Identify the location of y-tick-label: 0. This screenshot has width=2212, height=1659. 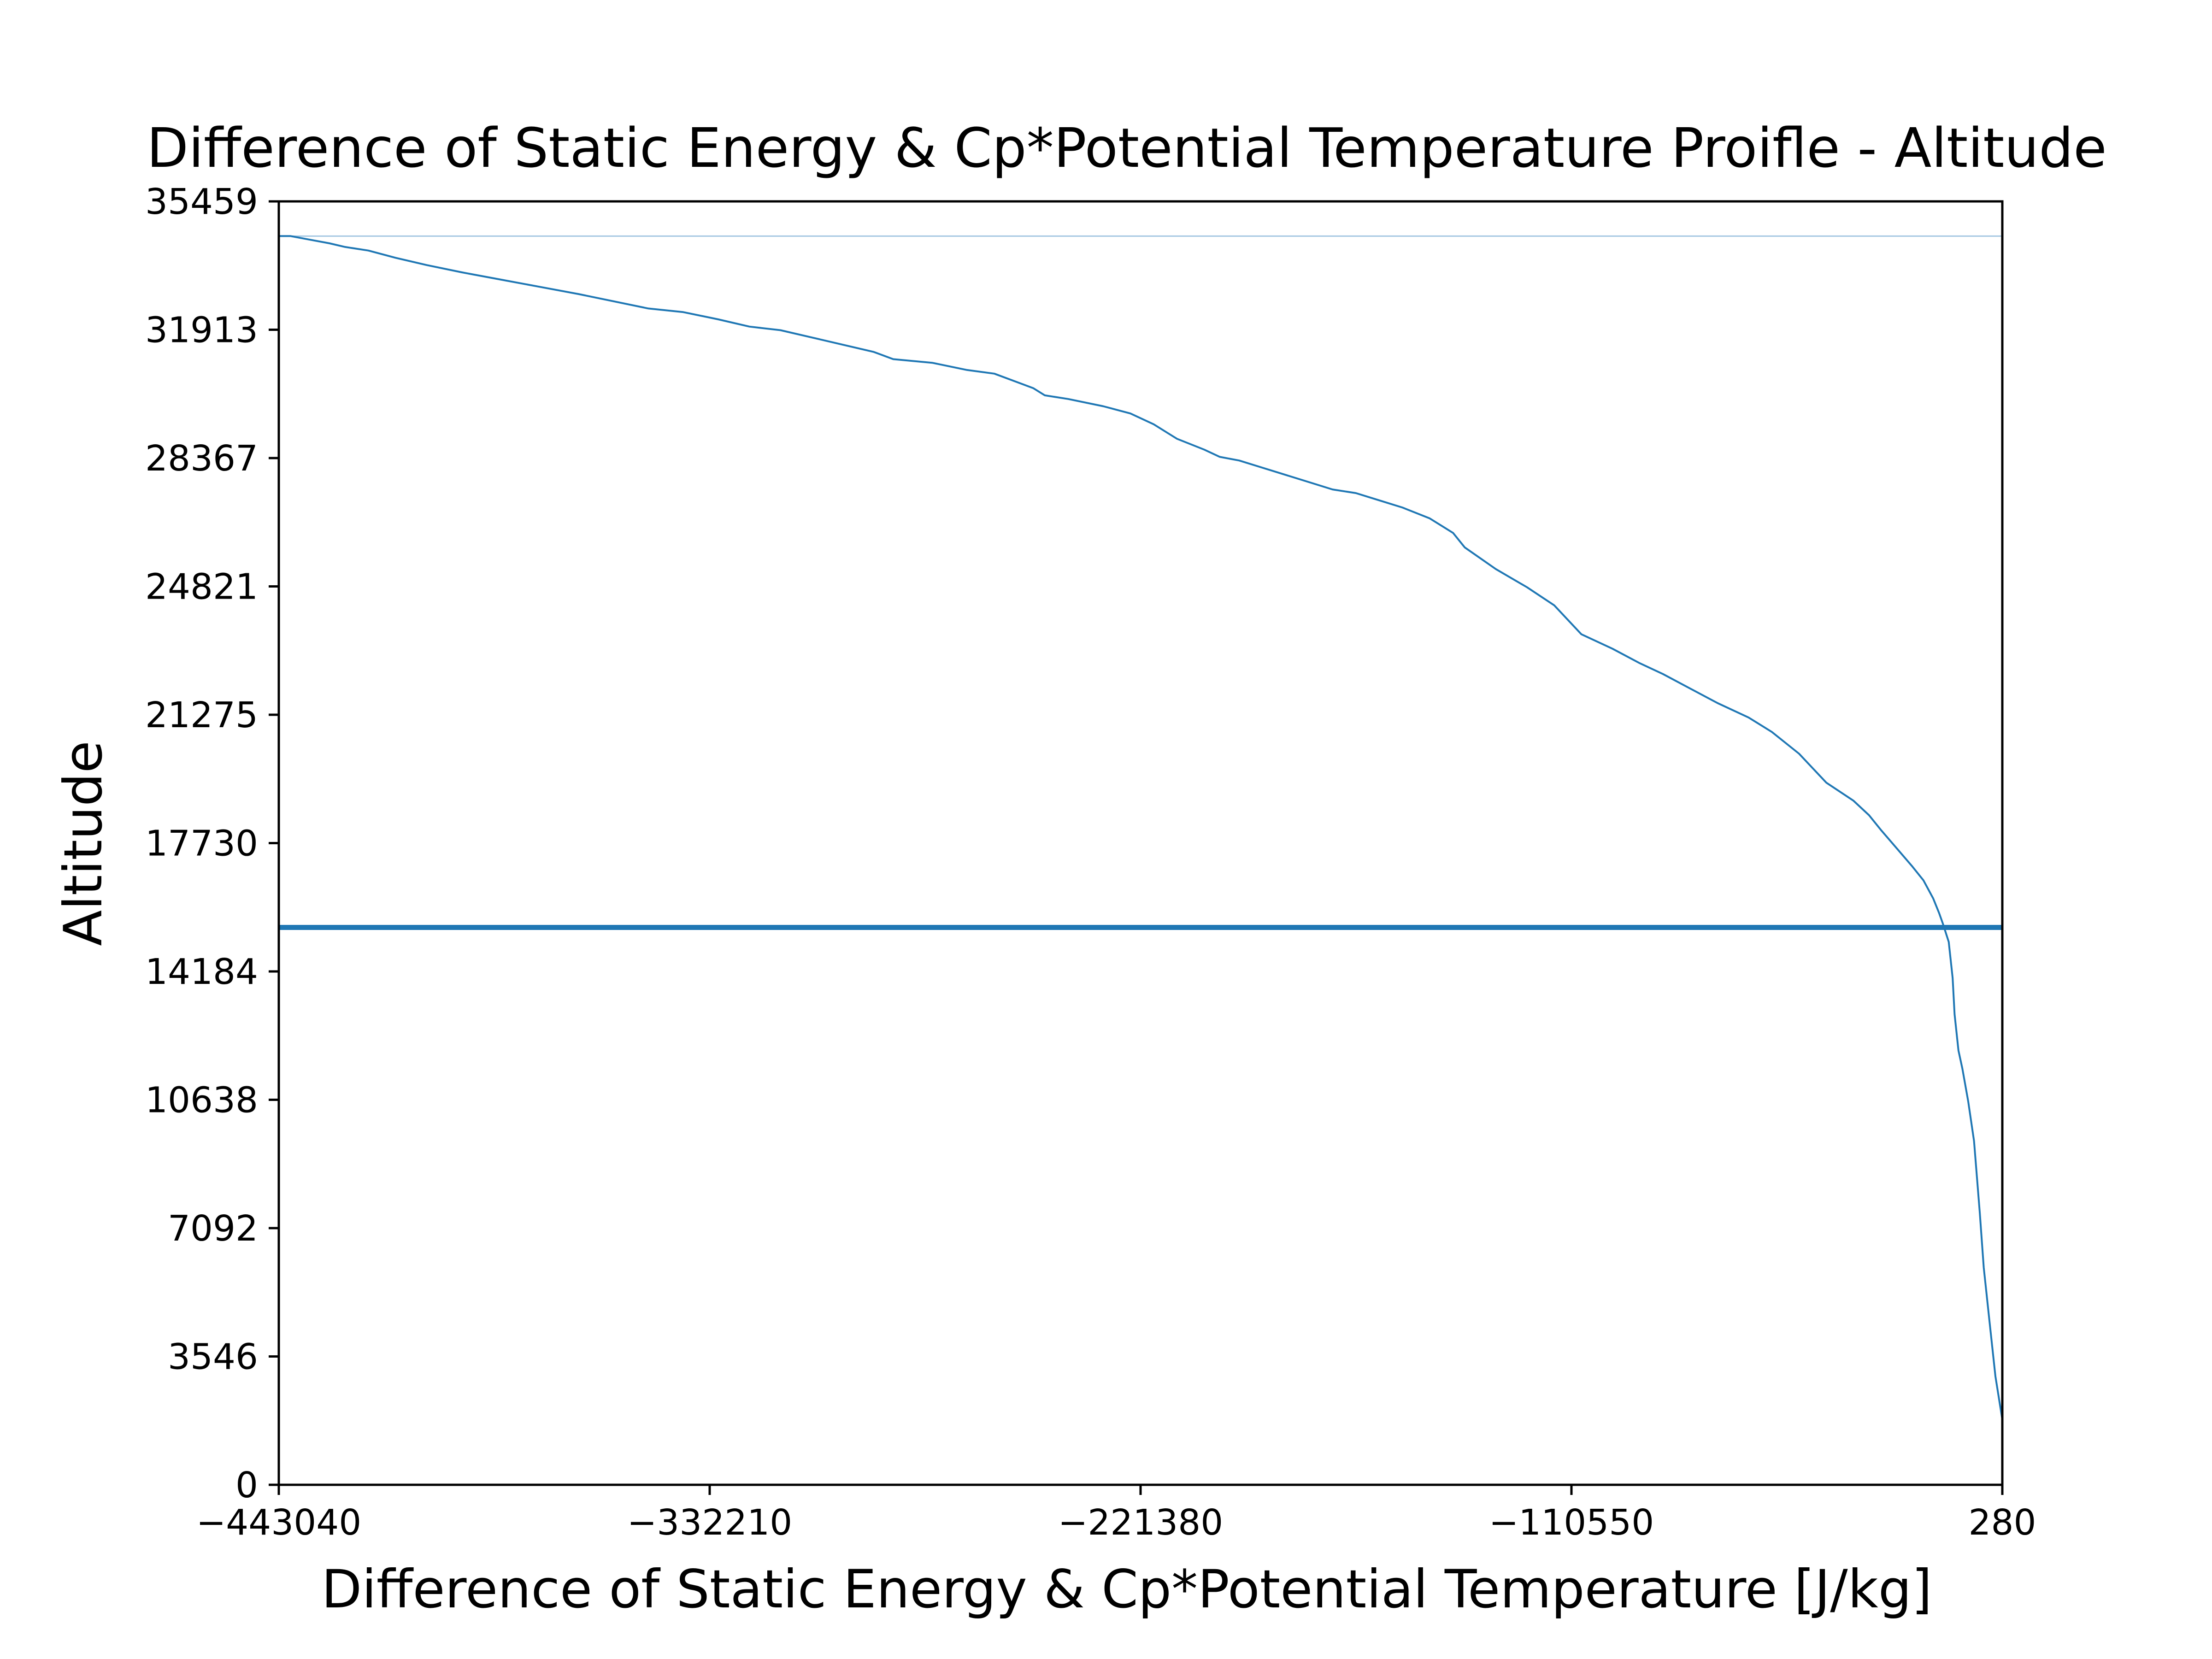
(246, 1485).